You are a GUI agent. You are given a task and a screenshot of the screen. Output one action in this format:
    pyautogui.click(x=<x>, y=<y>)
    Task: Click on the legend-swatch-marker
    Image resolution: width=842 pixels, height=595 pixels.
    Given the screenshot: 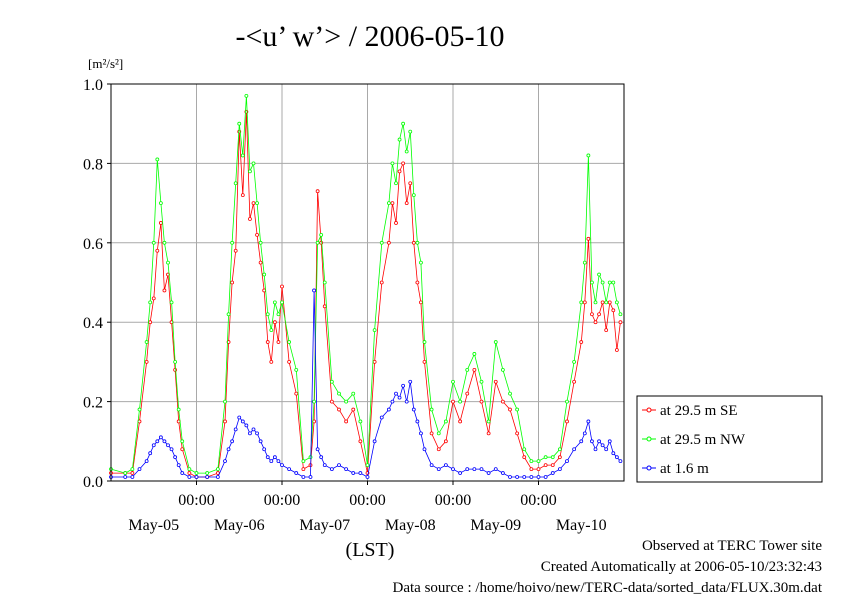 What is the action you would take?
    pyautogui.click(x=649, y=410)
    